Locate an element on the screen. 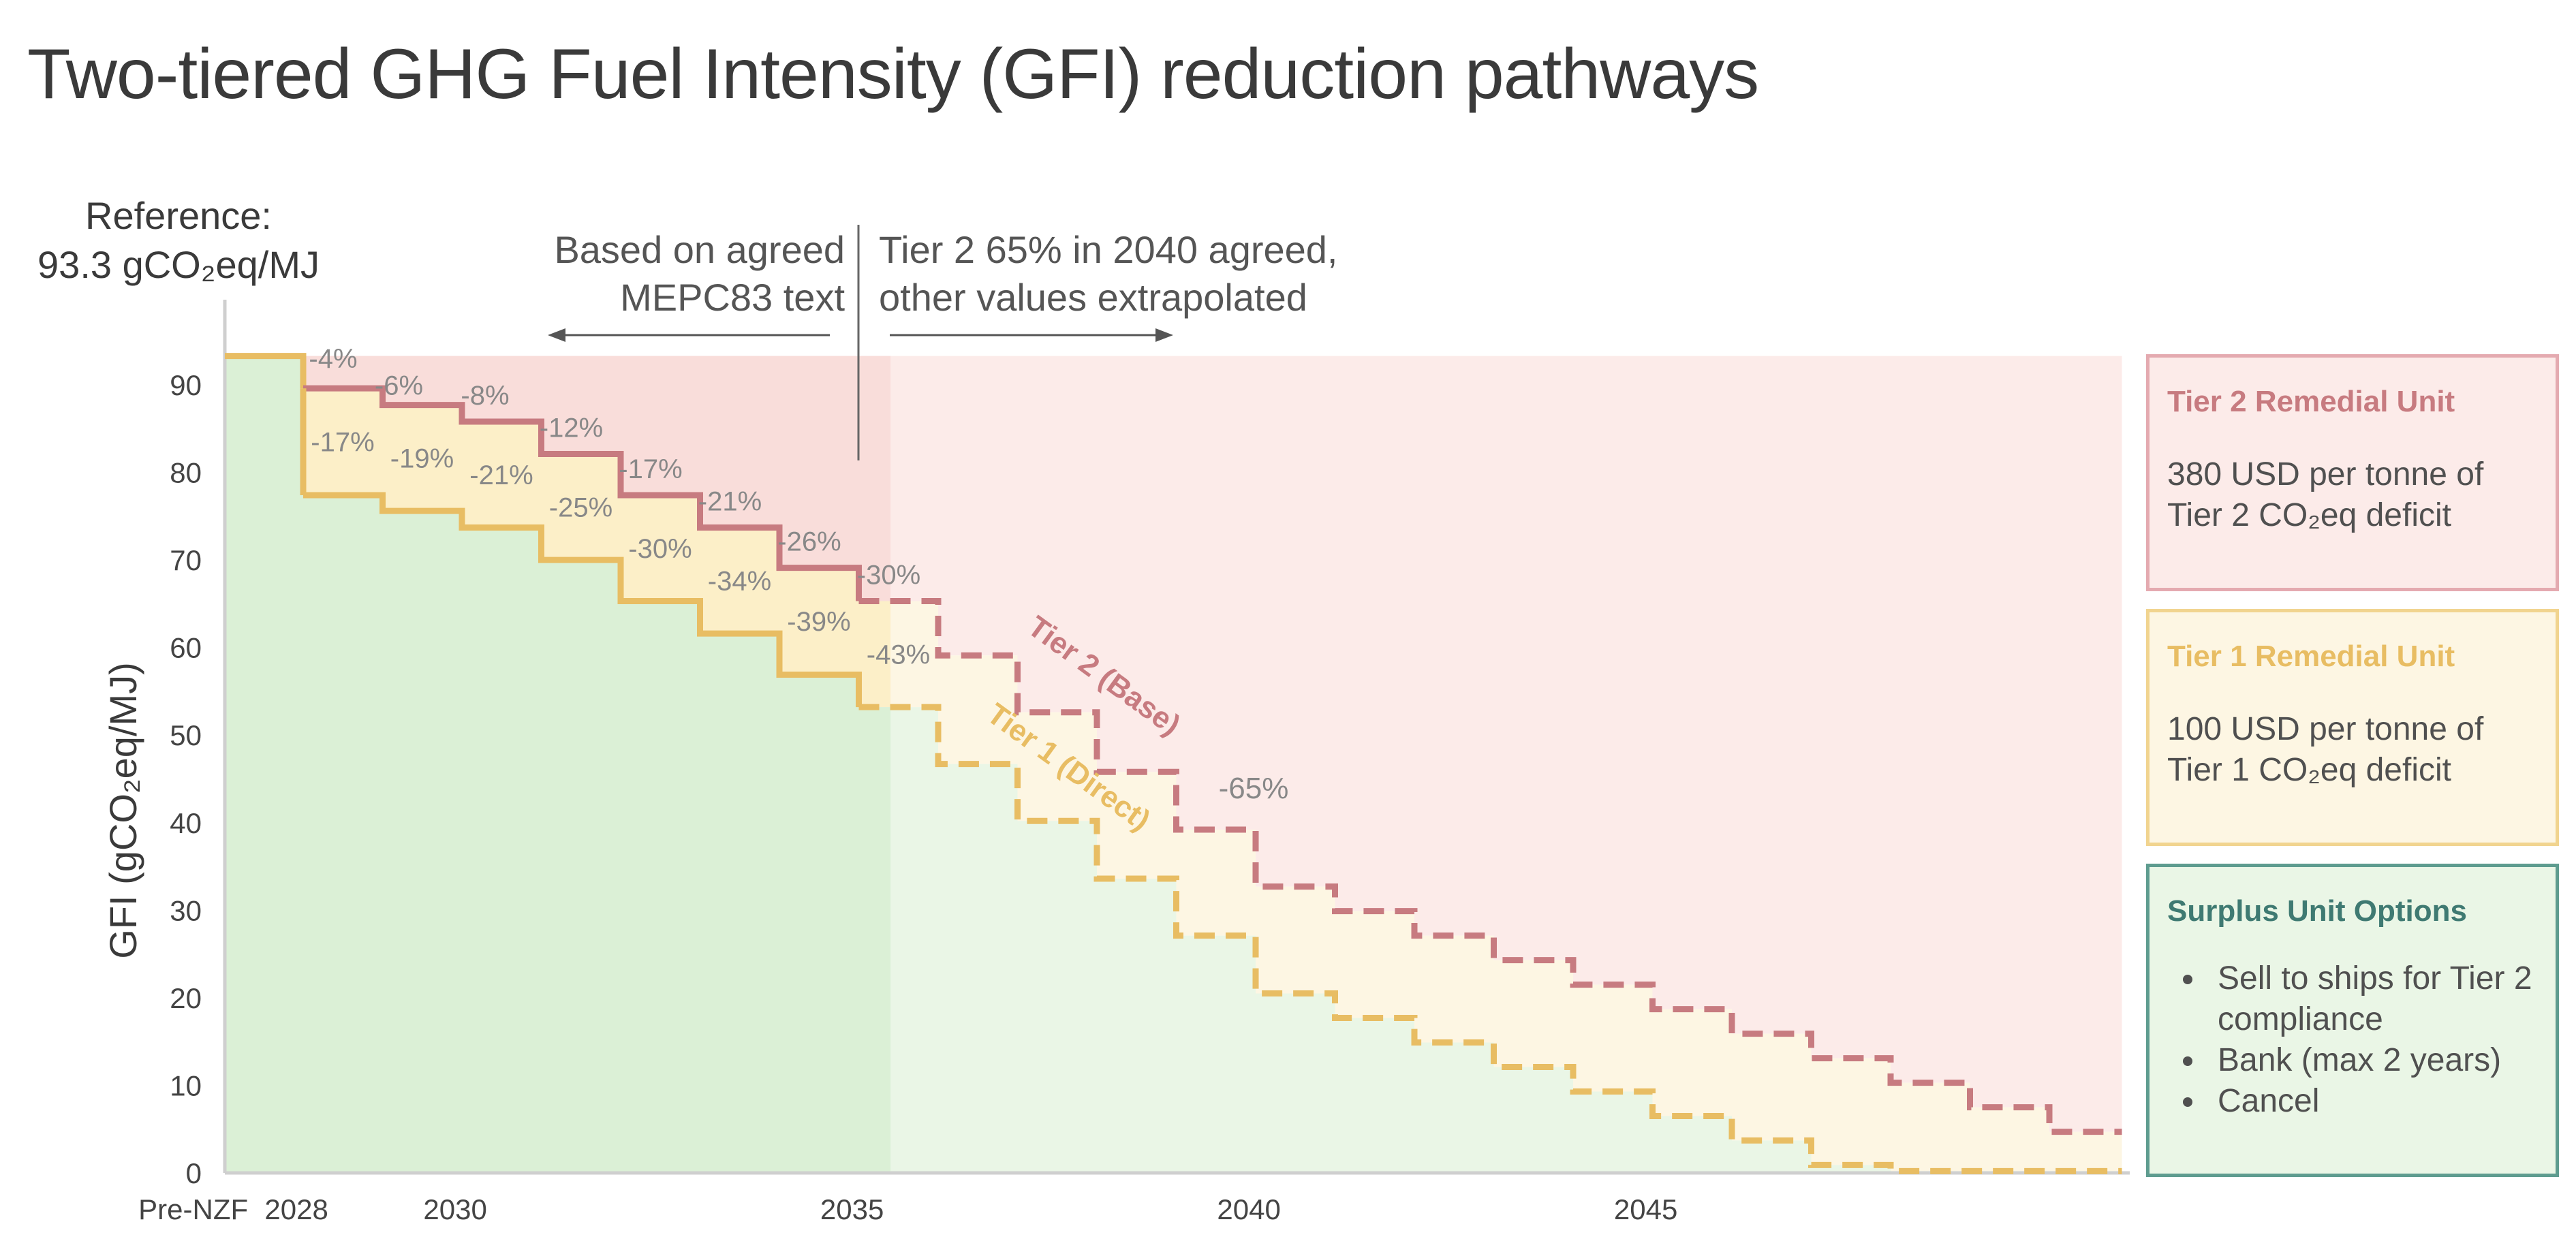  tier2-remedial-title: Tier 2 Remedial Unit is located at coordinates (2311, 401).